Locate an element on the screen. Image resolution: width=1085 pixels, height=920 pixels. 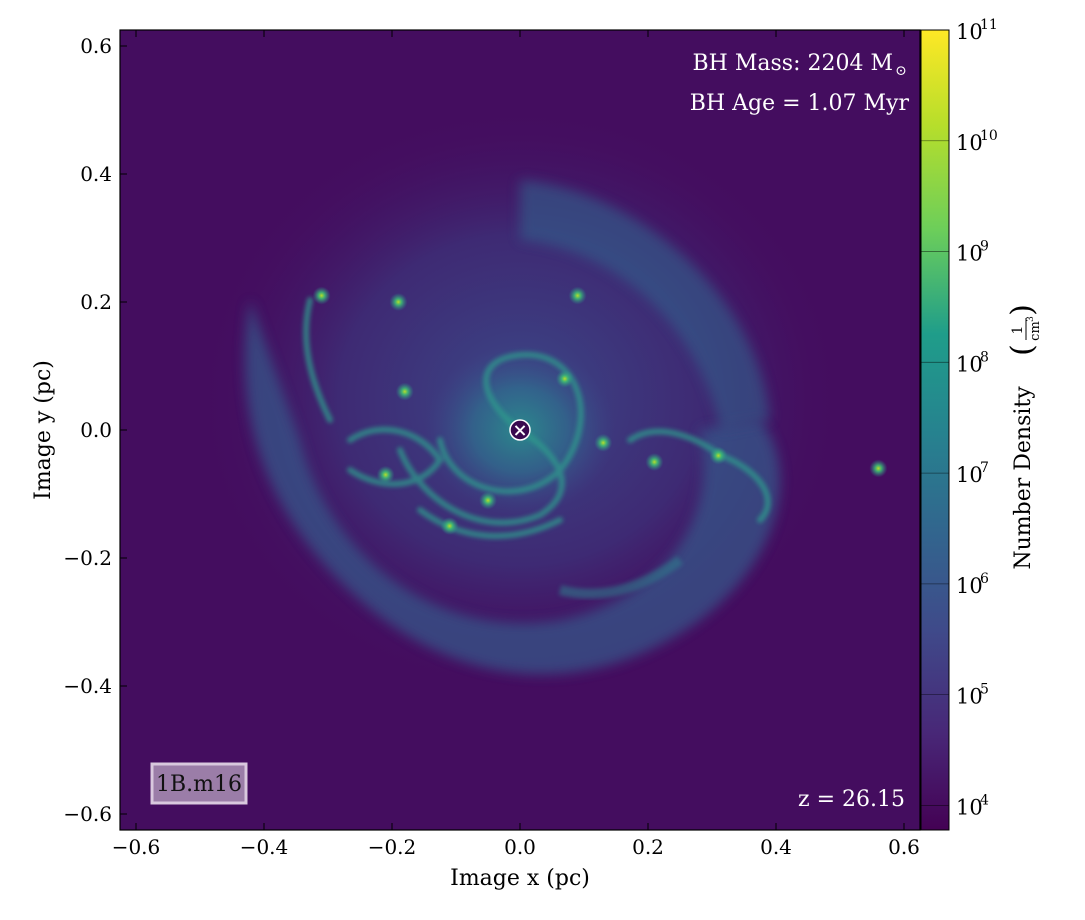
x-tick-label: −0.6 is located at coordinates (136, 847).